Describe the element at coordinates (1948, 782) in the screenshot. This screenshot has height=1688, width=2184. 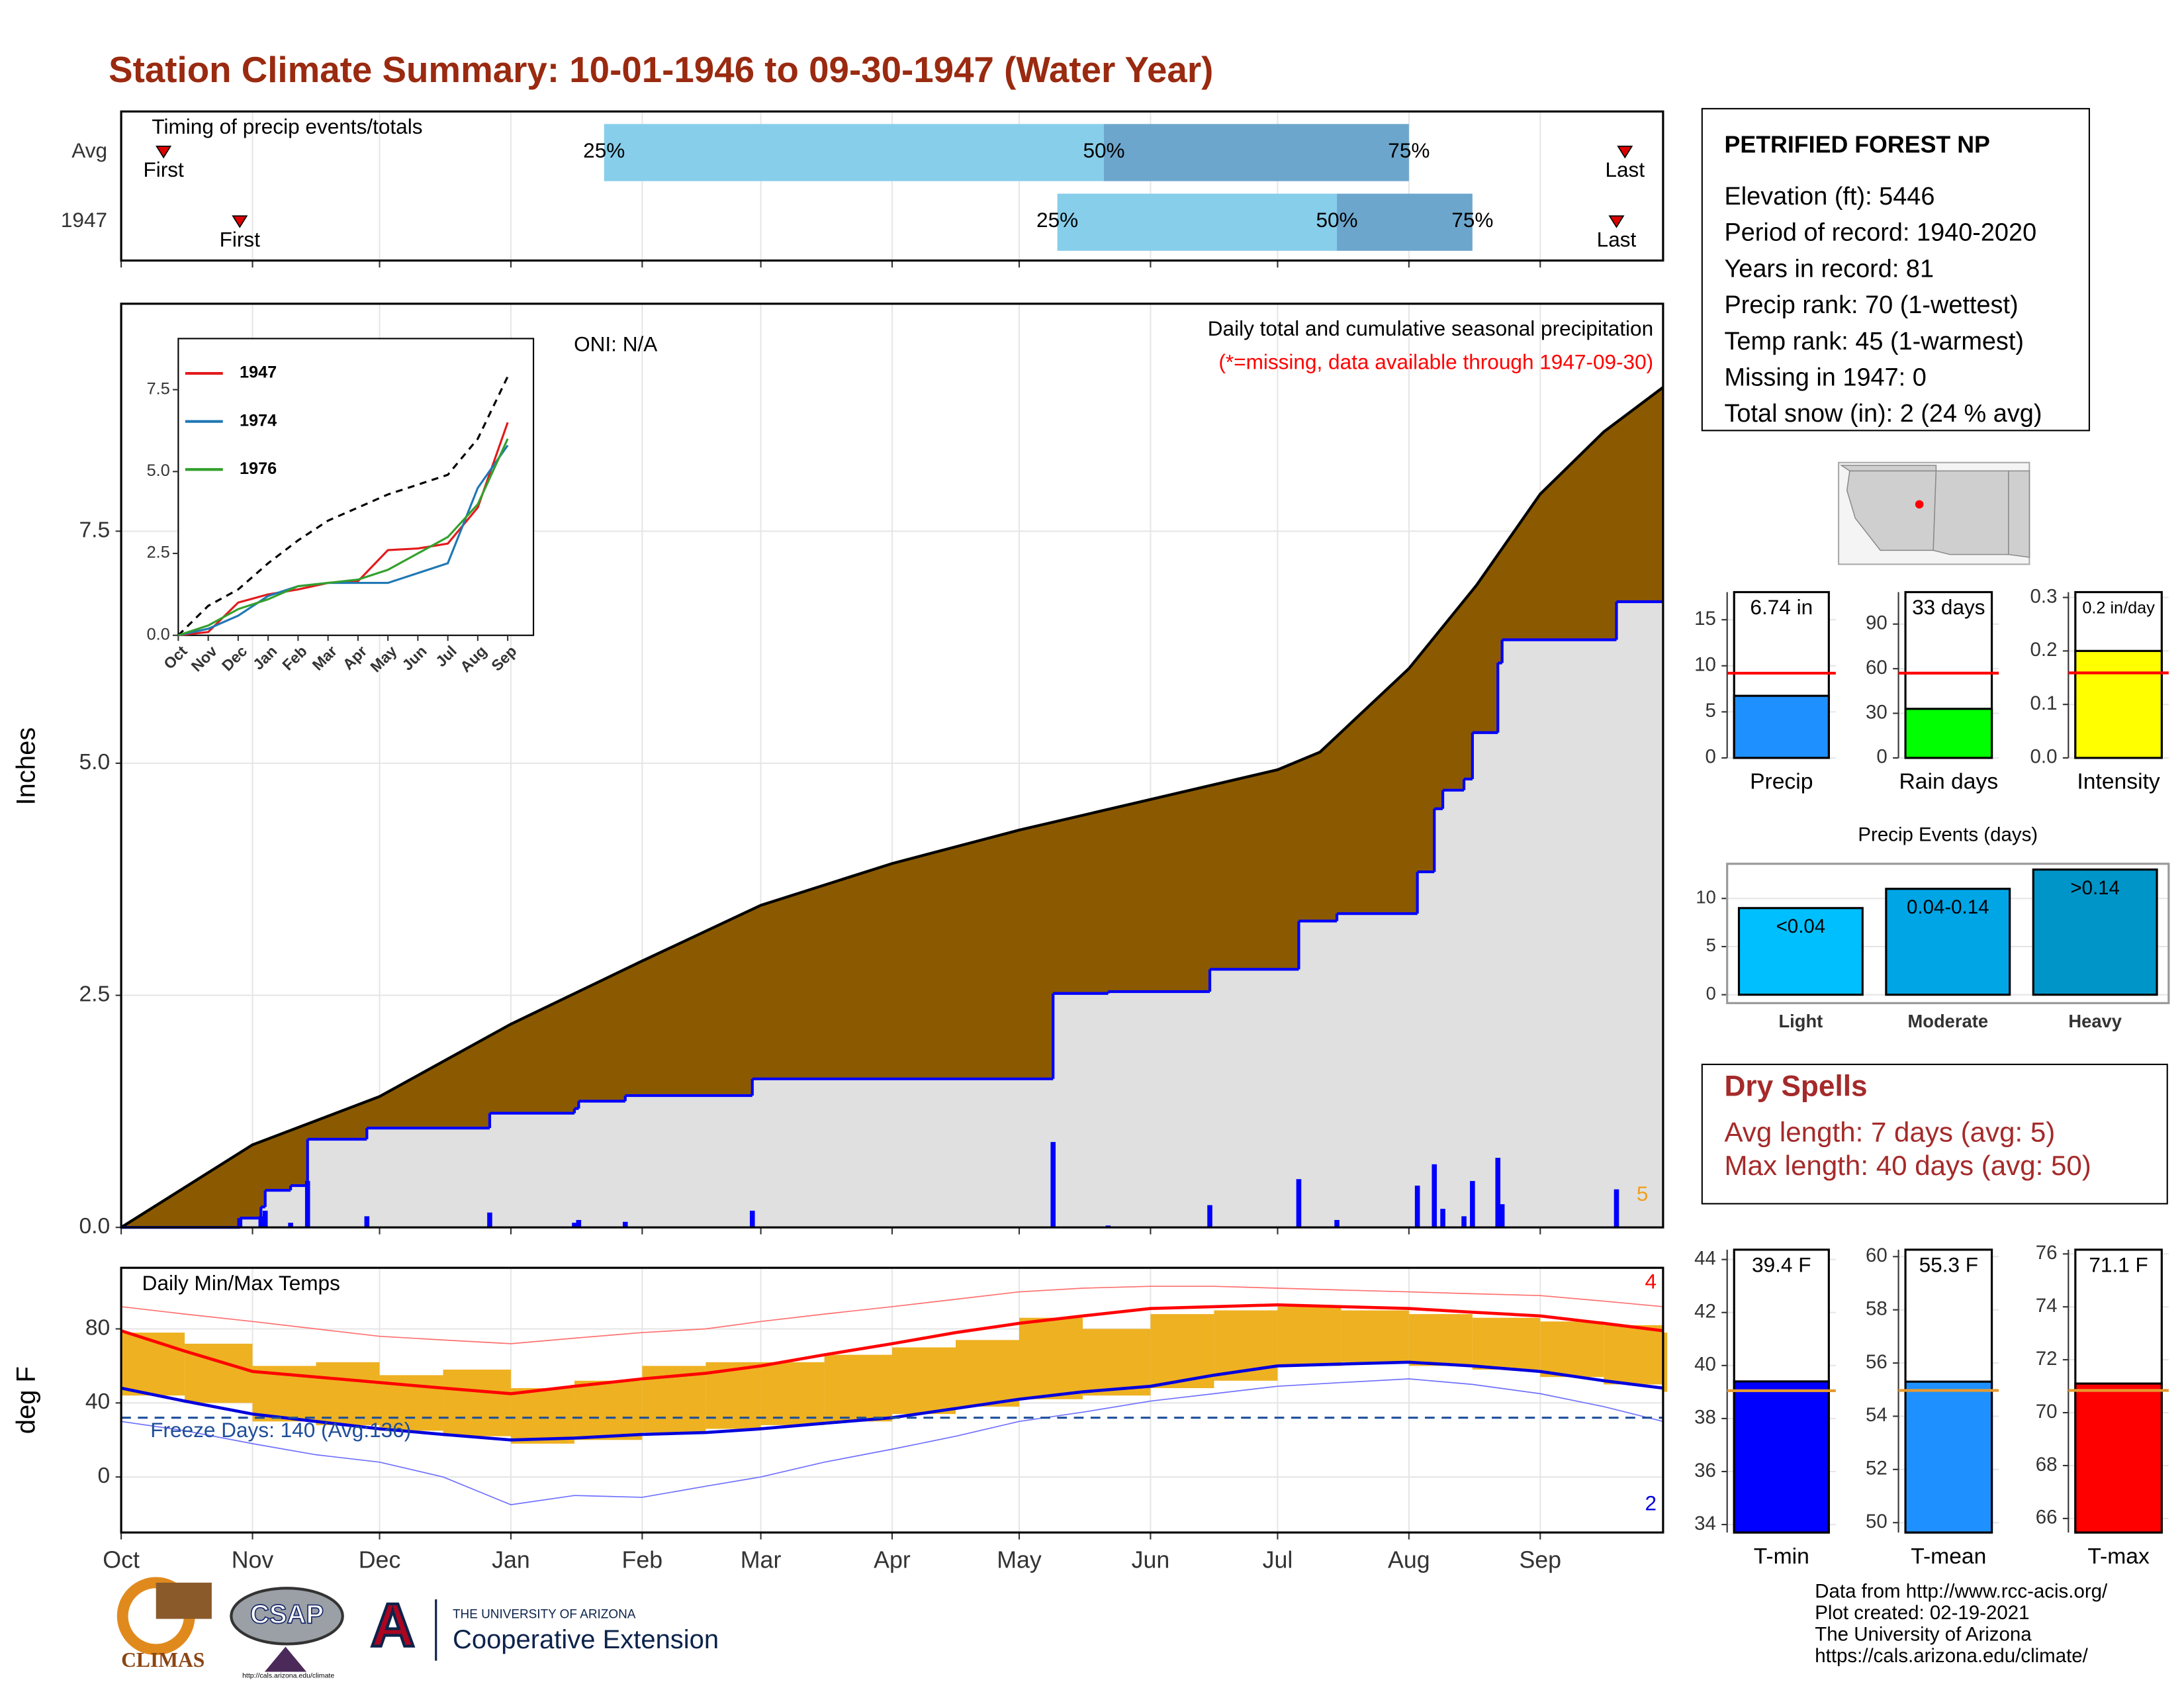
I see `x-tick-label: Rain days` at that location.